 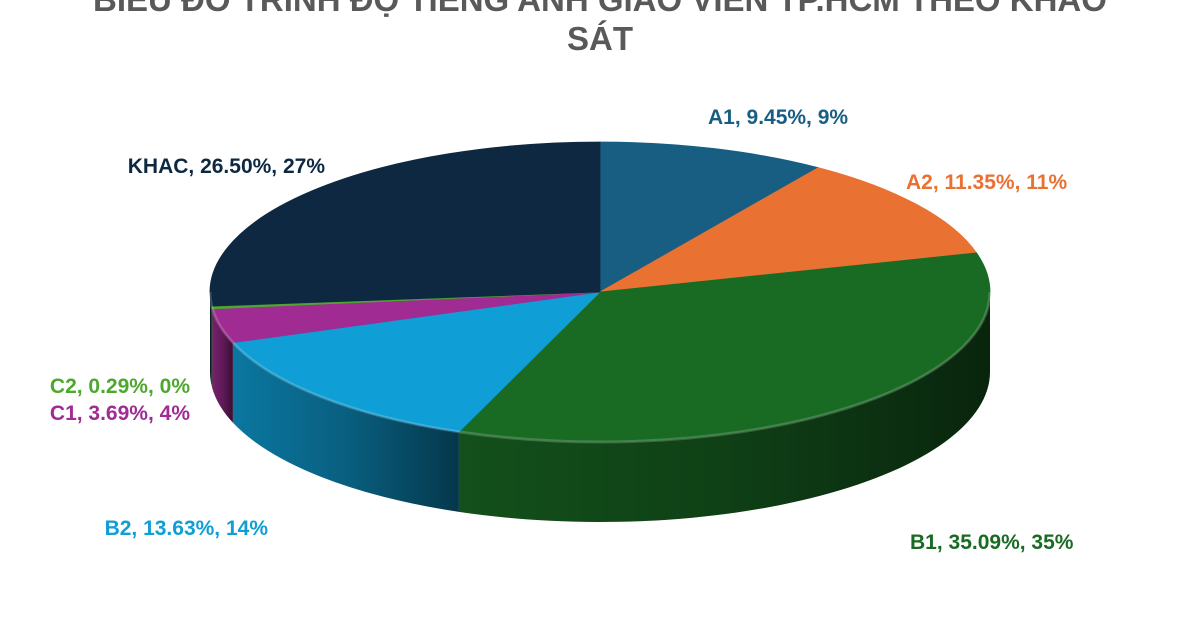 I want to click on data-label-khac: KHAC, 26.50%, 27%, so click(x=227, y=166).